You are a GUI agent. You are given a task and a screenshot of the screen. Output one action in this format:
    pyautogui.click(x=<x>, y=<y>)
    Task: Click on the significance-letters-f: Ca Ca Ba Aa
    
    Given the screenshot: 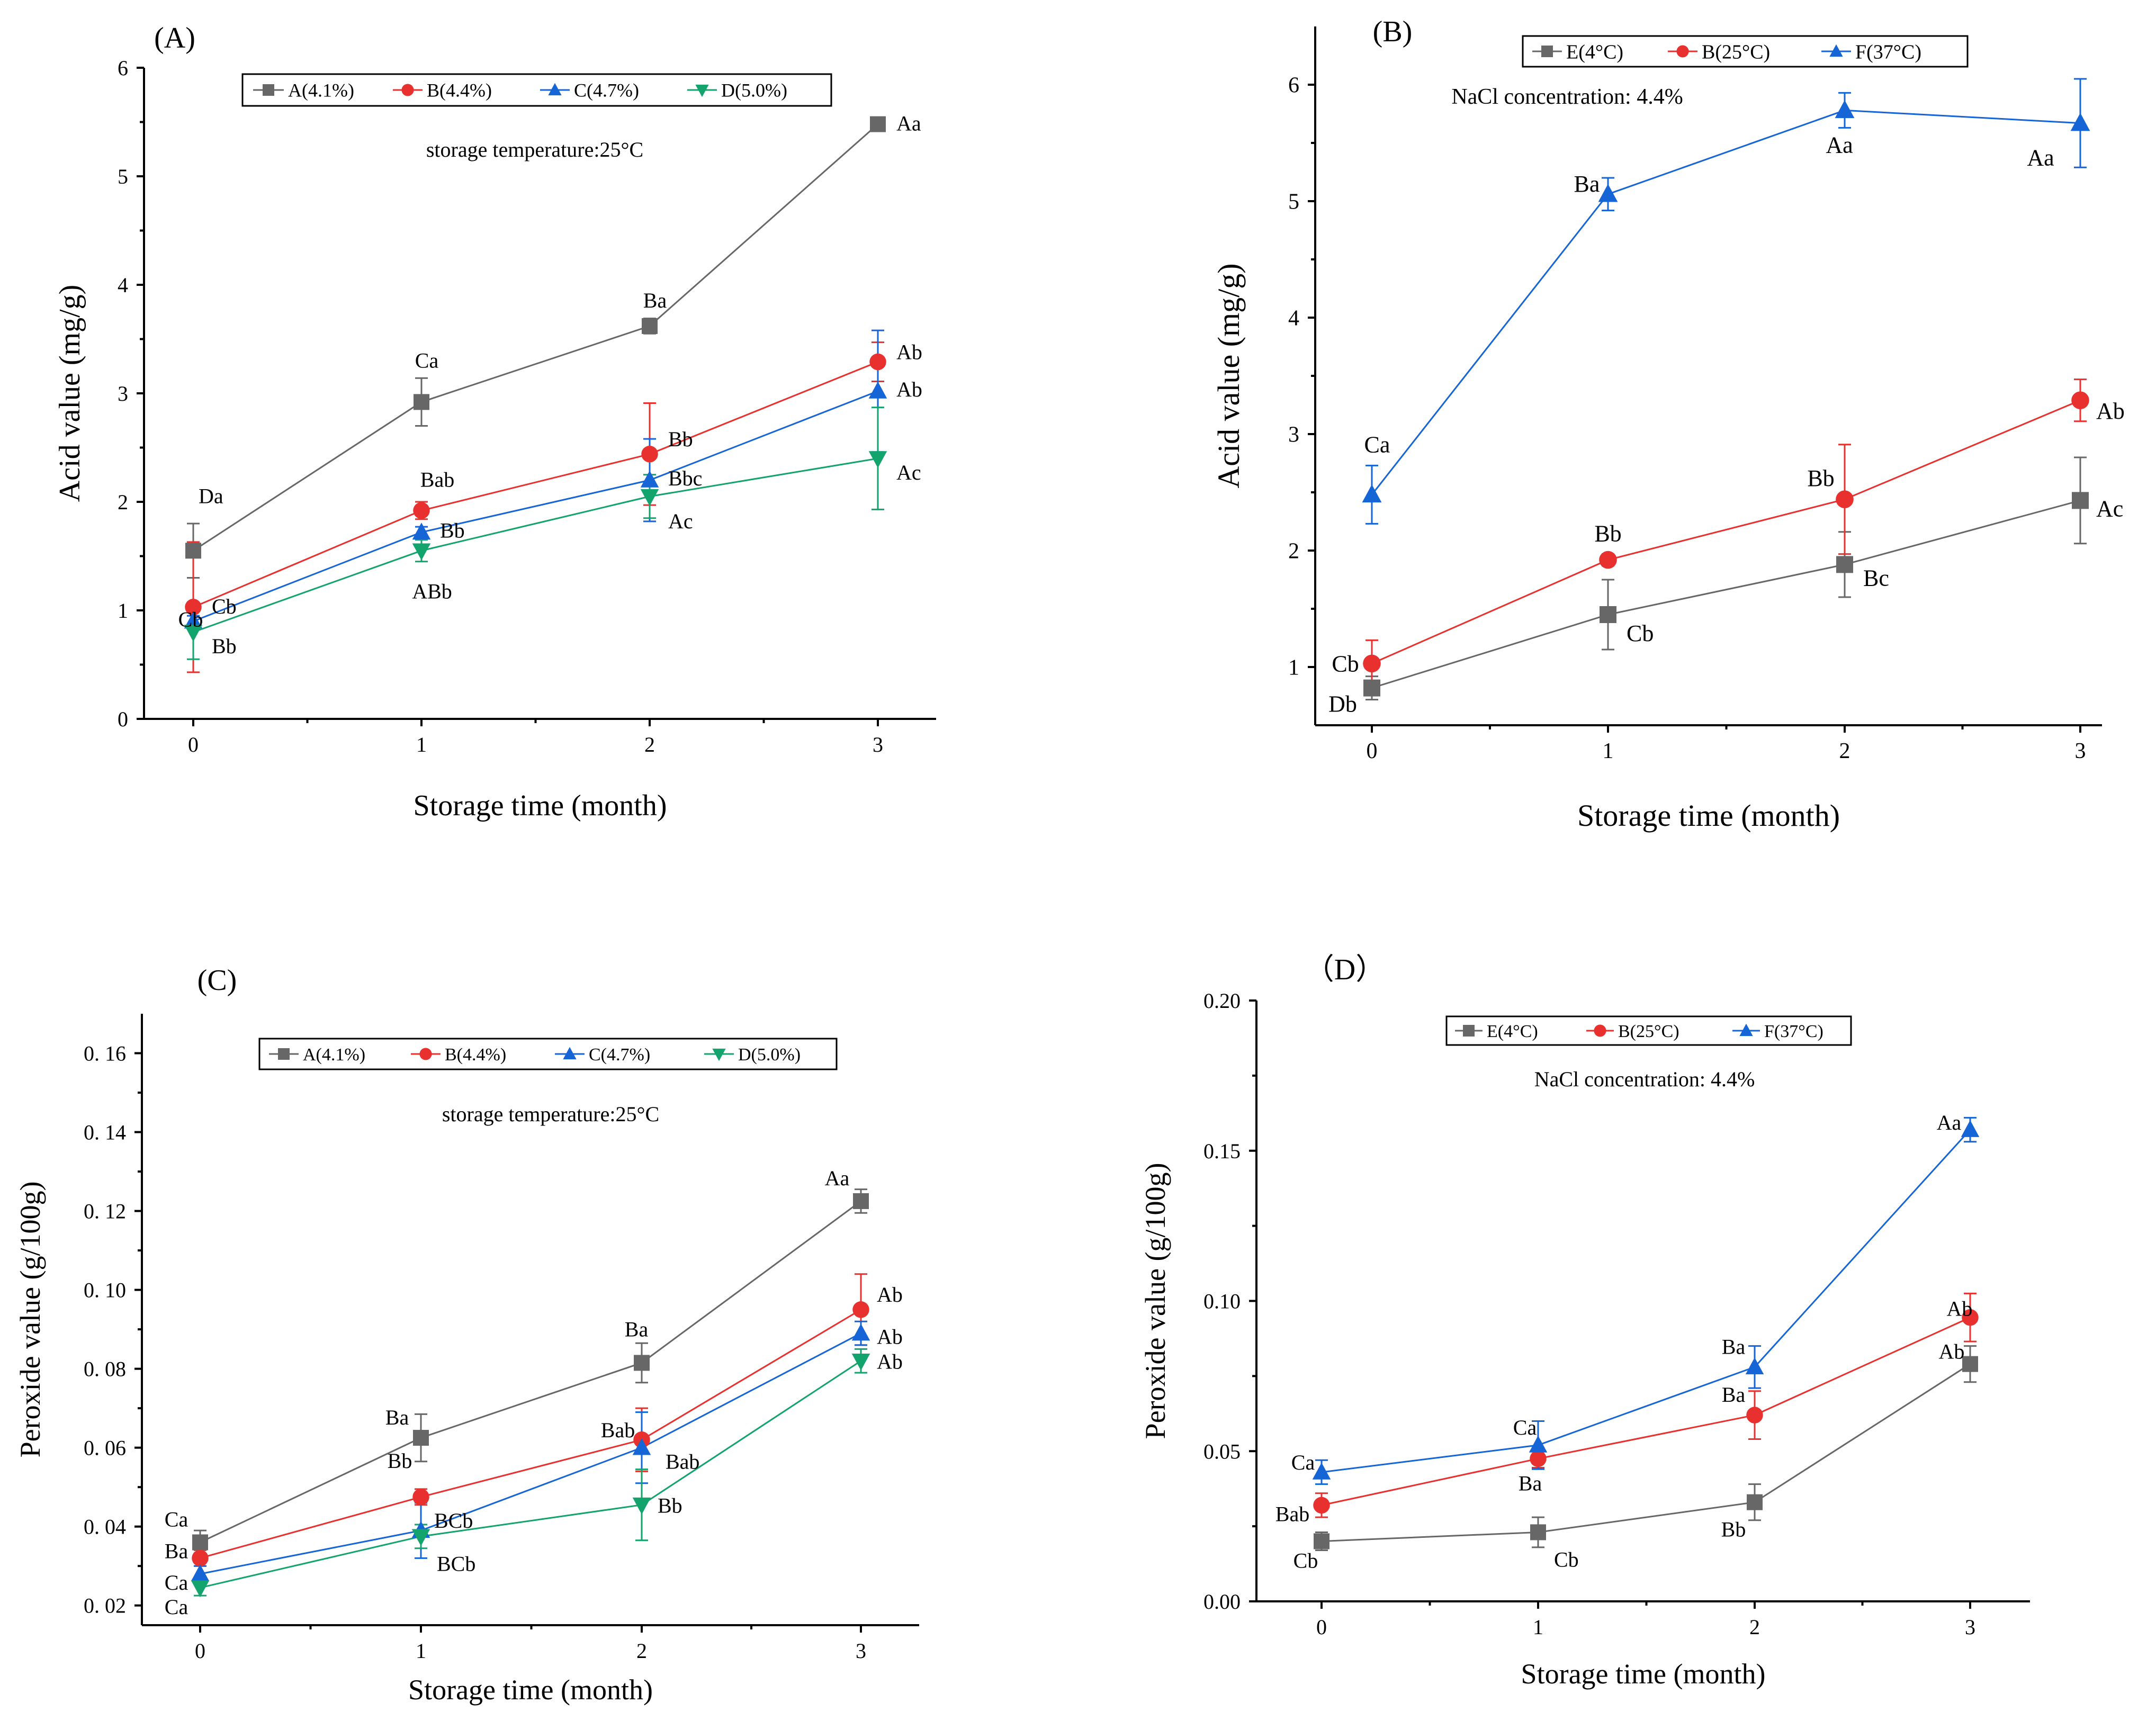 What is the action you would take?
    pyautogui.click(x=1626, y=1292)
    